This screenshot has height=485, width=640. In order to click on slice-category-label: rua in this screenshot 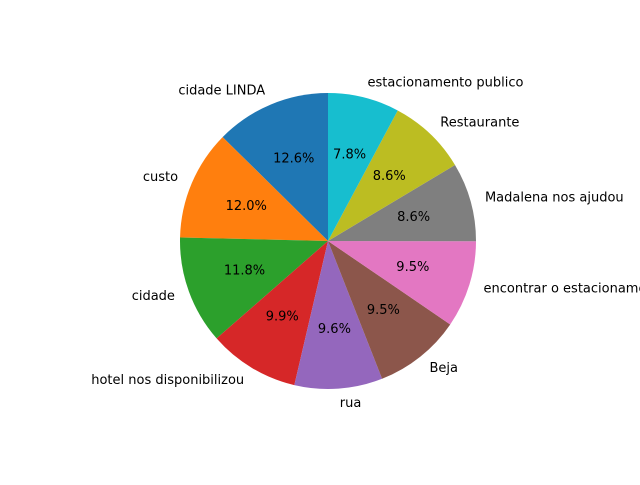, I will do `click(351, 403)`.